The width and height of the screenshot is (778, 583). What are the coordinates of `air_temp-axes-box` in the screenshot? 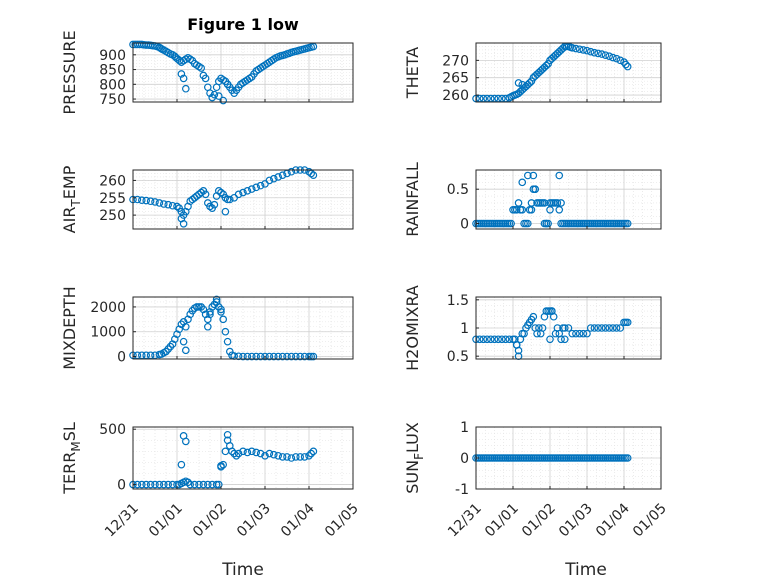 It's located at (243, 199).